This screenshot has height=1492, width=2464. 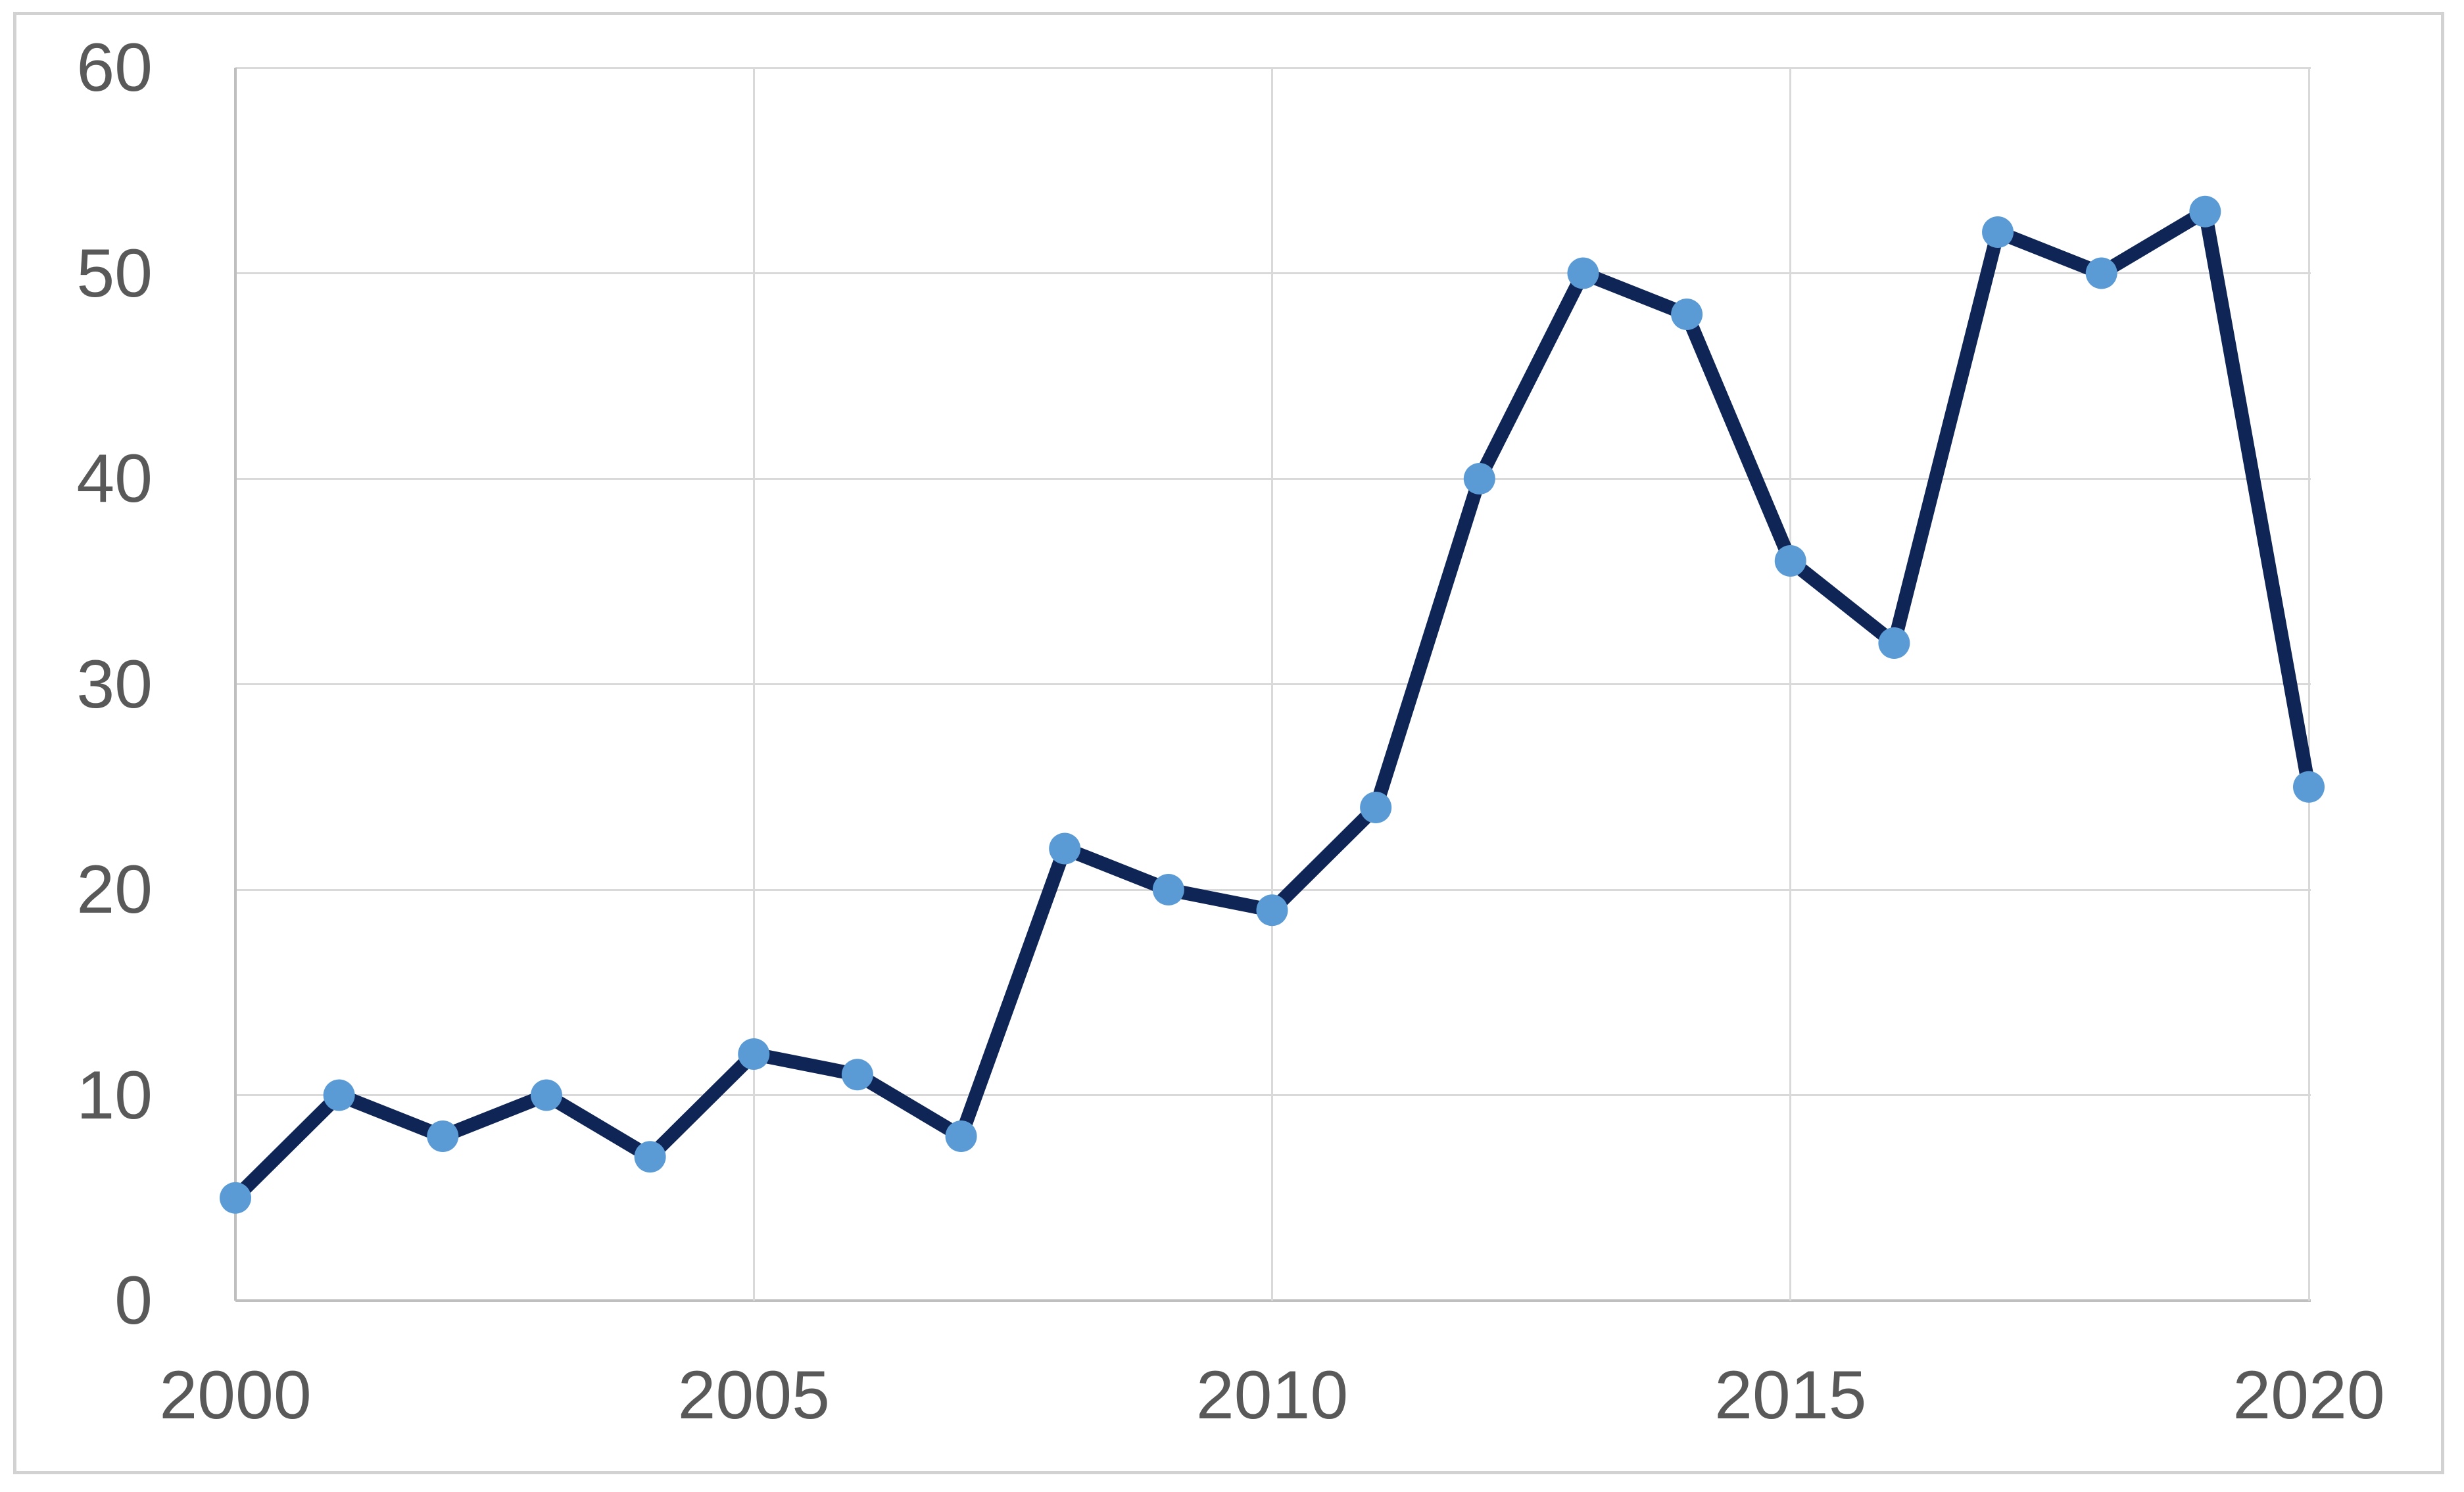 I want to click on data-point-2017, so click(x=1998, y=232).